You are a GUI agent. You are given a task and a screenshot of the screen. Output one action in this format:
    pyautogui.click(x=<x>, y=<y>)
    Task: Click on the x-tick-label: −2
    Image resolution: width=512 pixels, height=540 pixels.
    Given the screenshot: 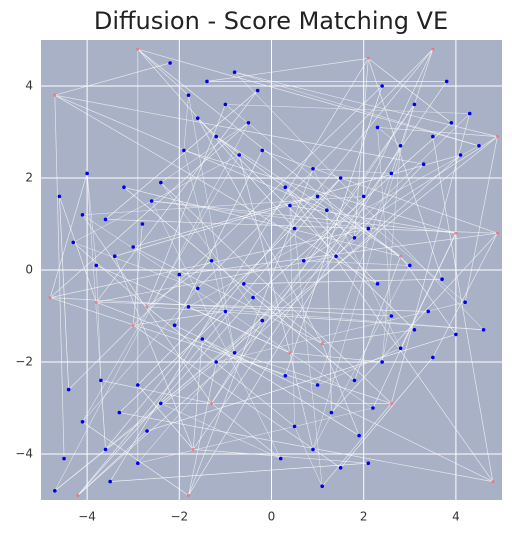 What is the action you would take?
    pyautogui.click(x=179, y=517)
    